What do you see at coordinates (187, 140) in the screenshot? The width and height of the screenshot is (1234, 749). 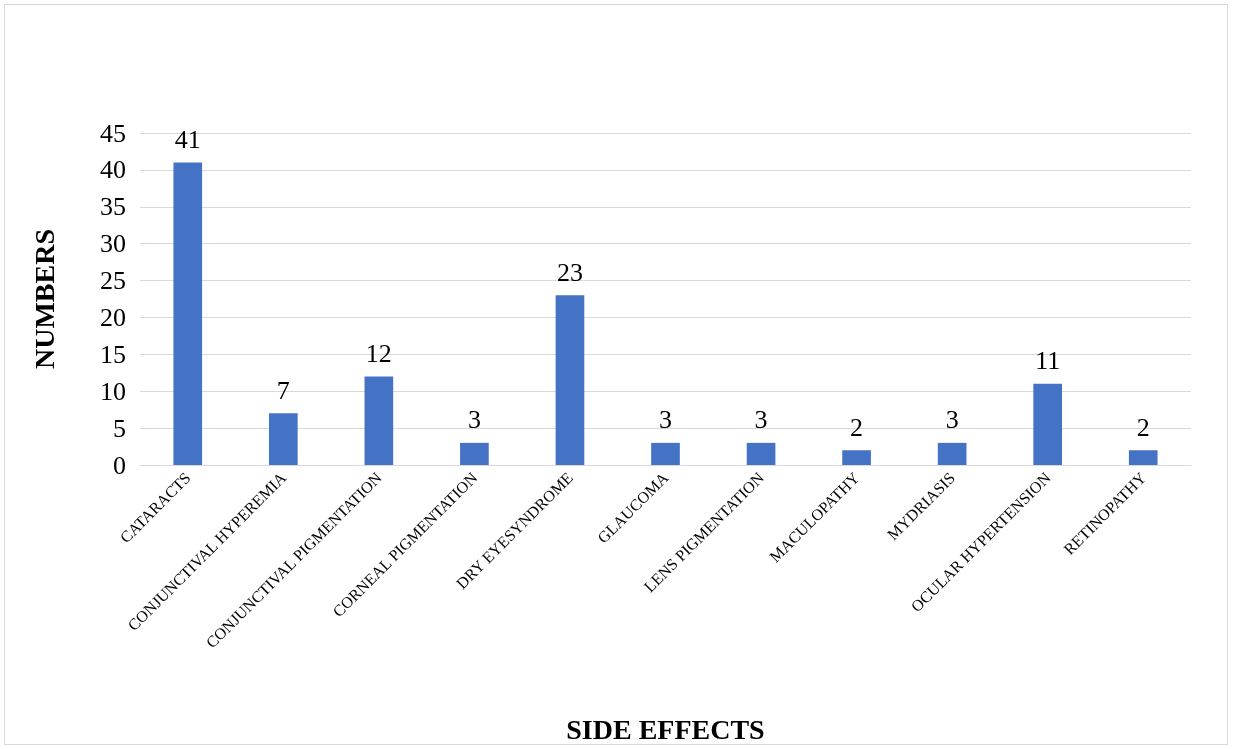 I see `data-label: 41` at bounding box center [187, 140].